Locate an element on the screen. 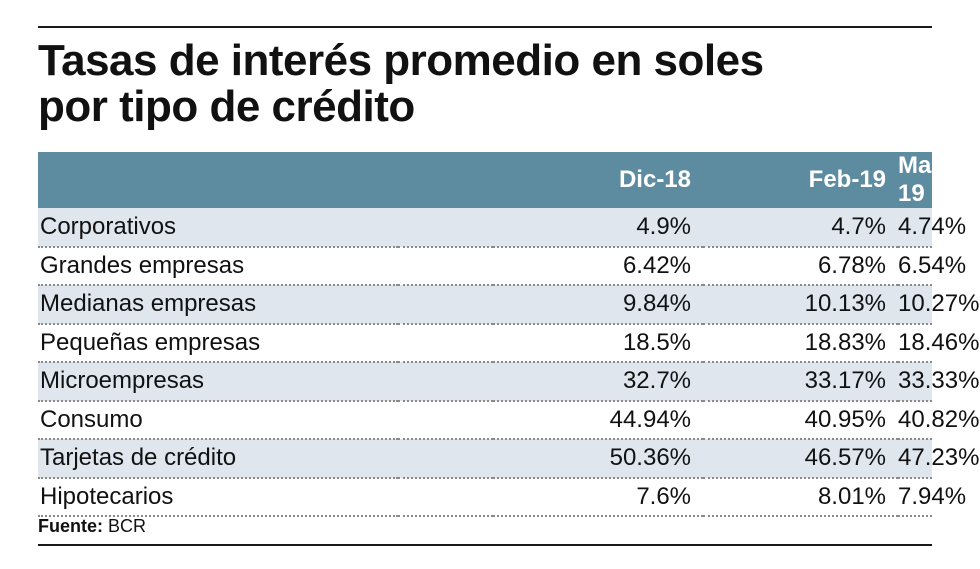 The width and height of the screenshot is (980, 569). row-label: Consumo is located at coordinates (91, 419).